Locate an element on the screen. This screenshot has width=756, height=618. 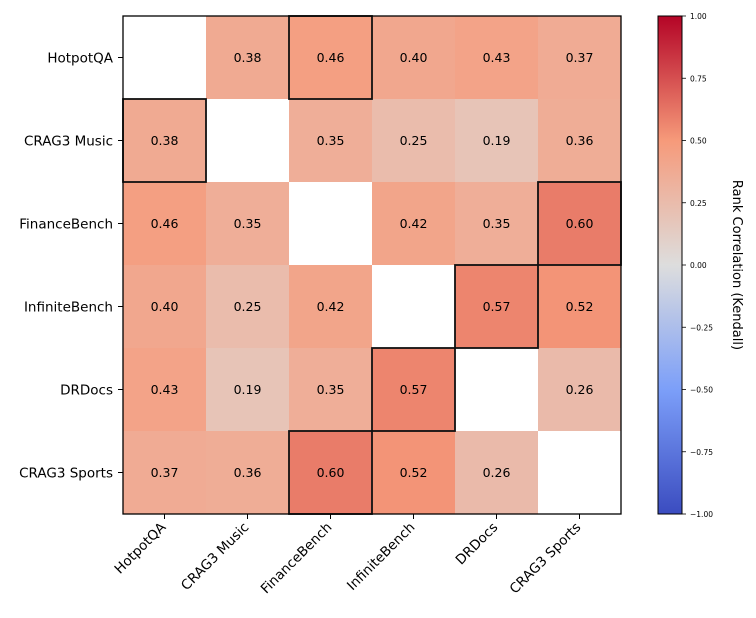
x-tick-label: HotpotQA is located at coordinates (141, 548).